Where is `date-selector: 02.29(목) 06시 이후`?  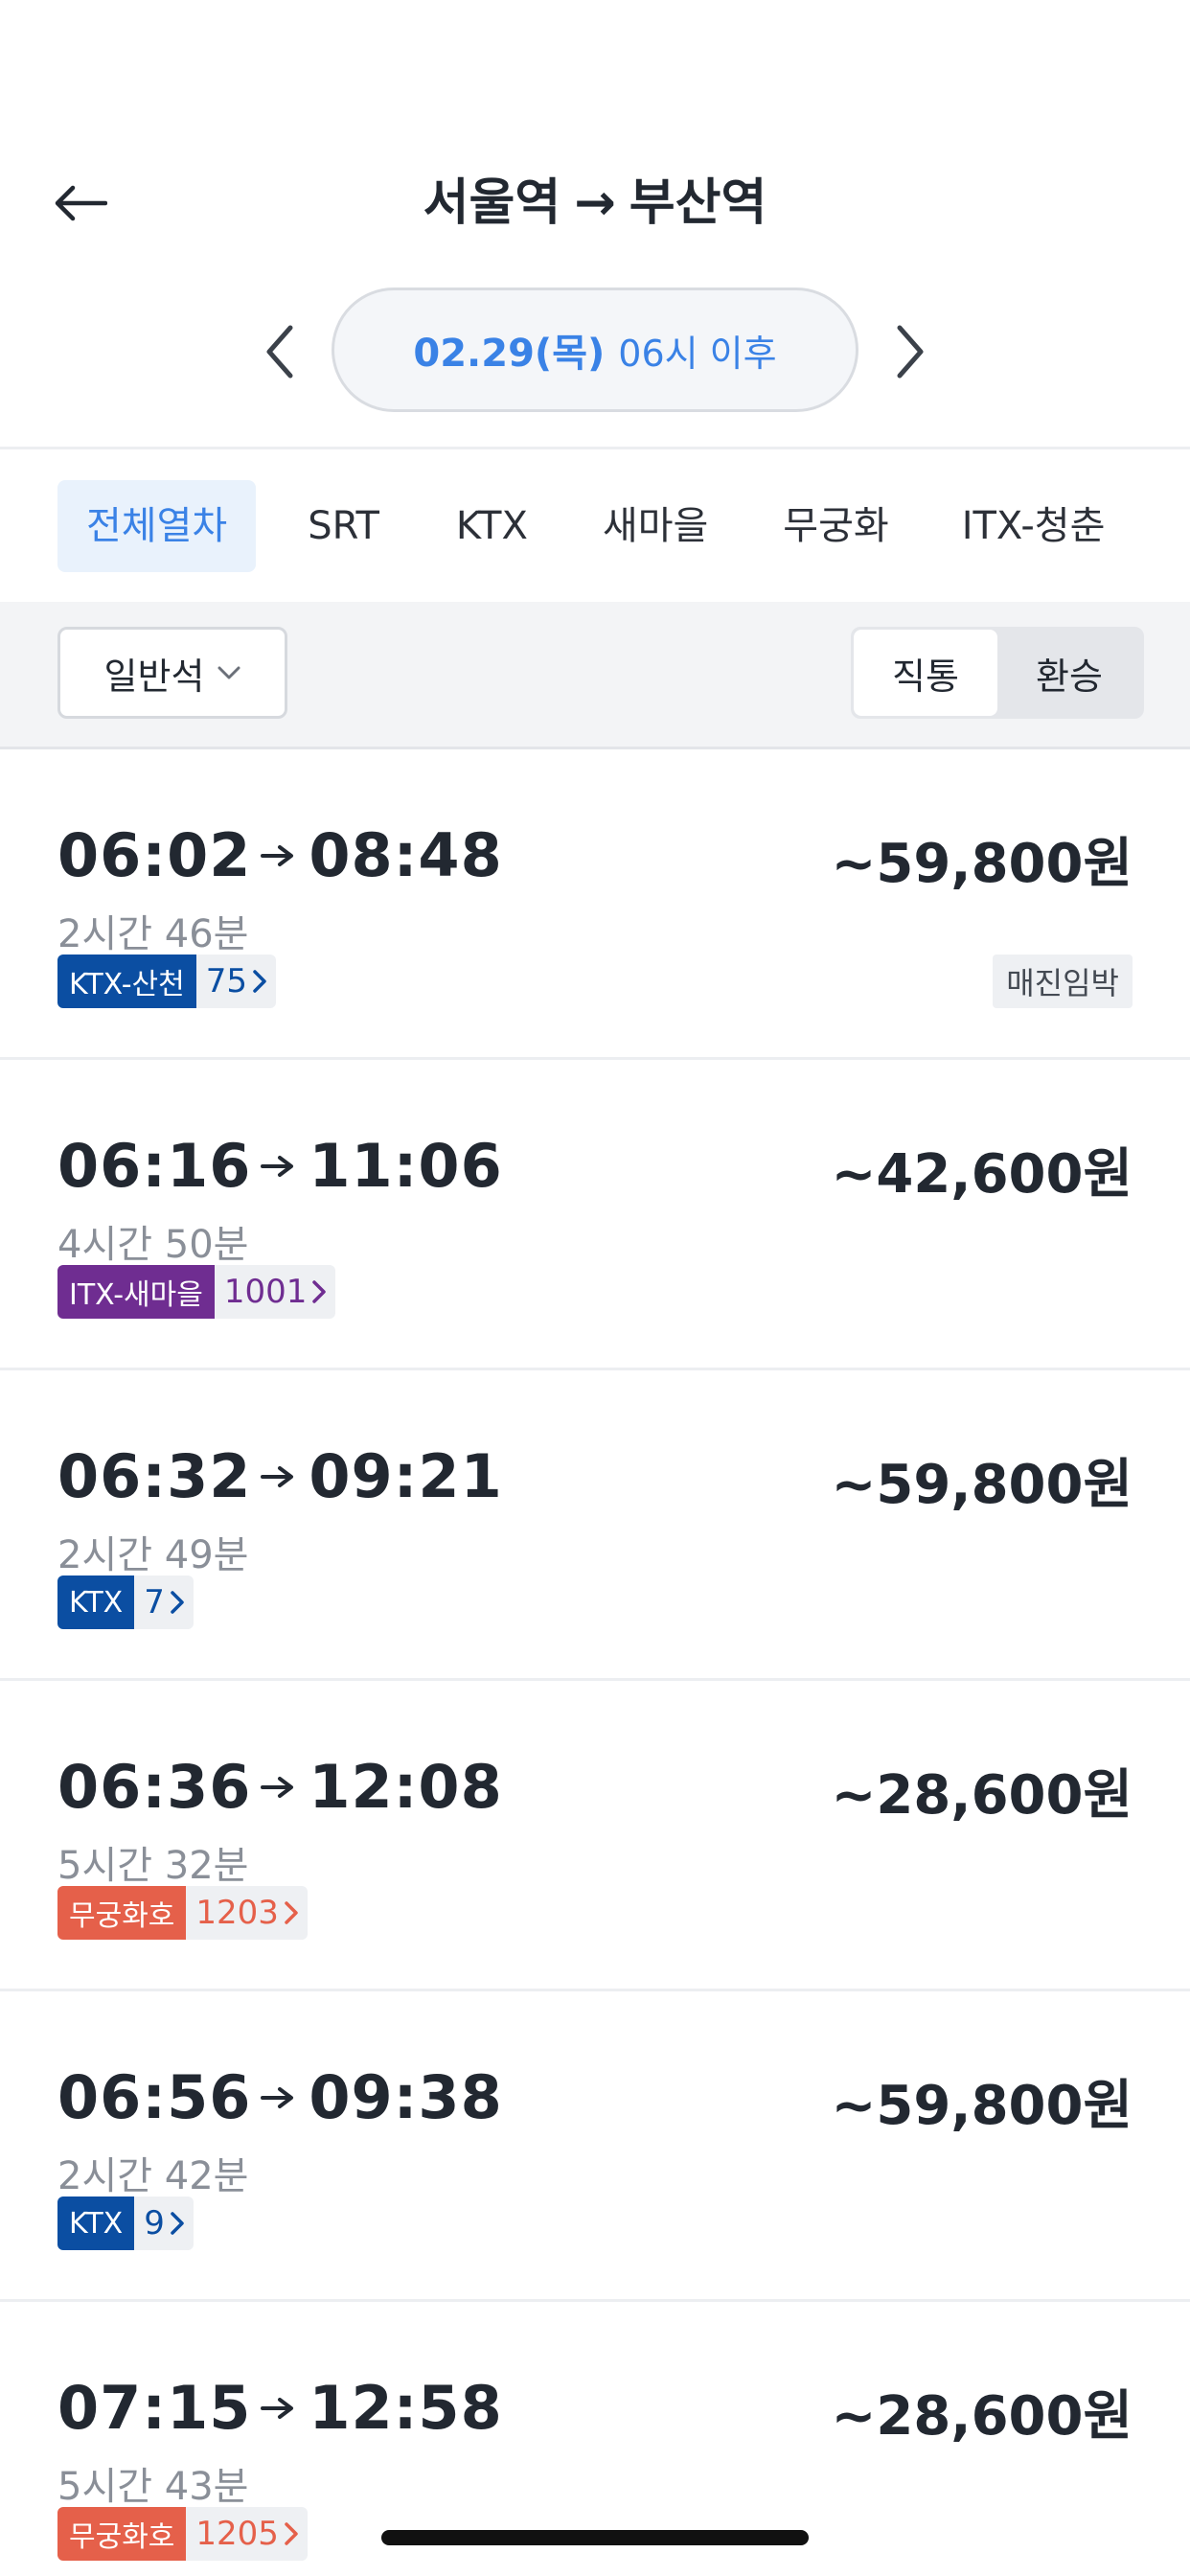
date-selector: 02.29(목) 06시 이후 is located at coordinates (595, 350).